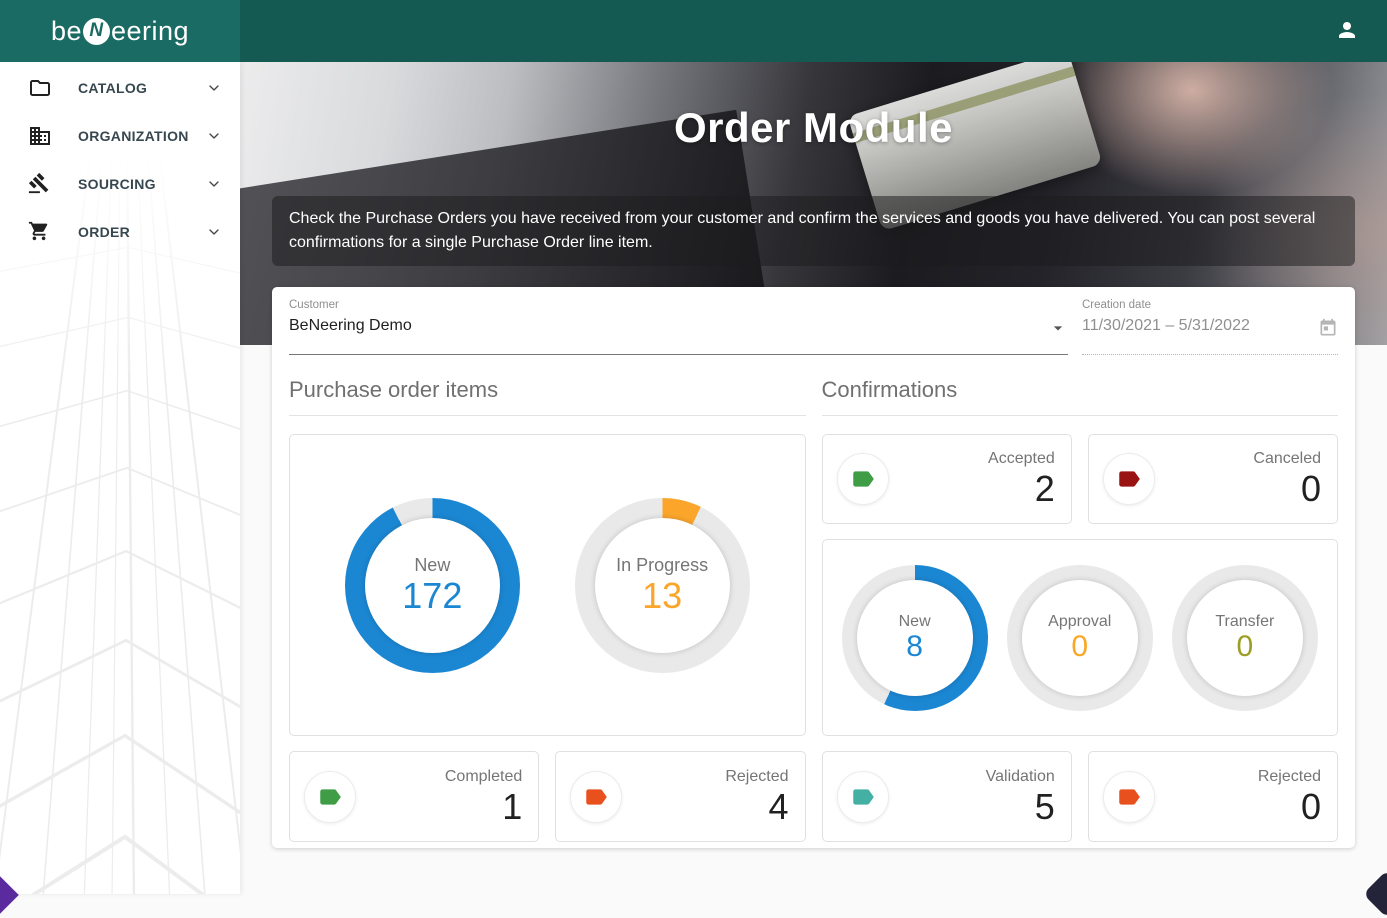 The image size is (1387, 918). I want to click on user-menu-button, so click(1347, 31).